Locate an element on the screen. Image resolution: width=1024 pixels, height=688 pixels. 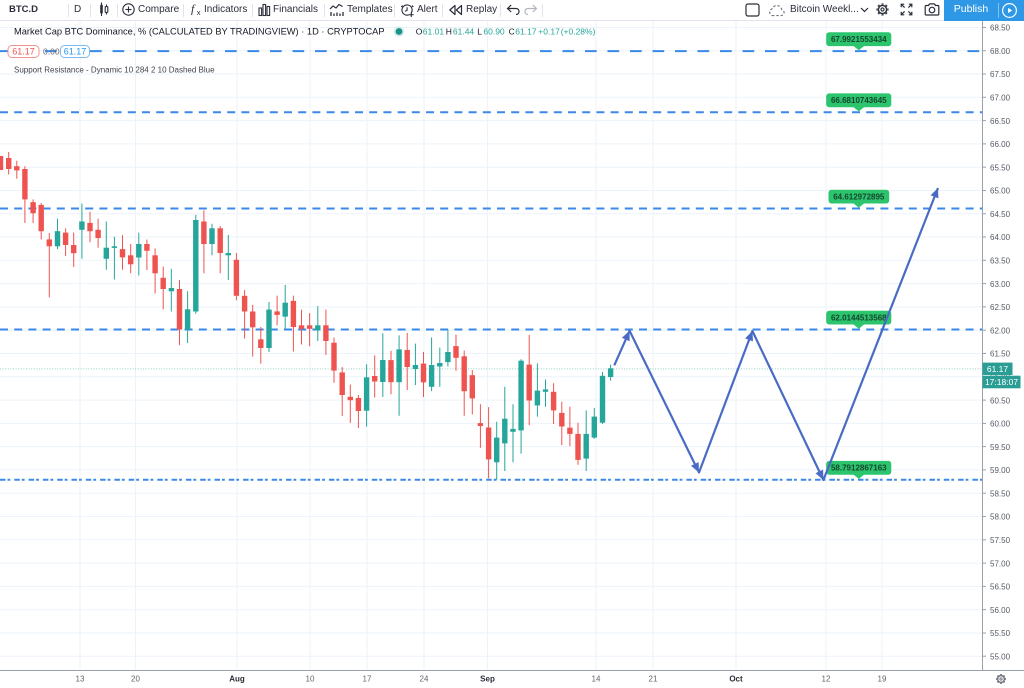
svg-text: 14 is located at coordinates (596, 679).